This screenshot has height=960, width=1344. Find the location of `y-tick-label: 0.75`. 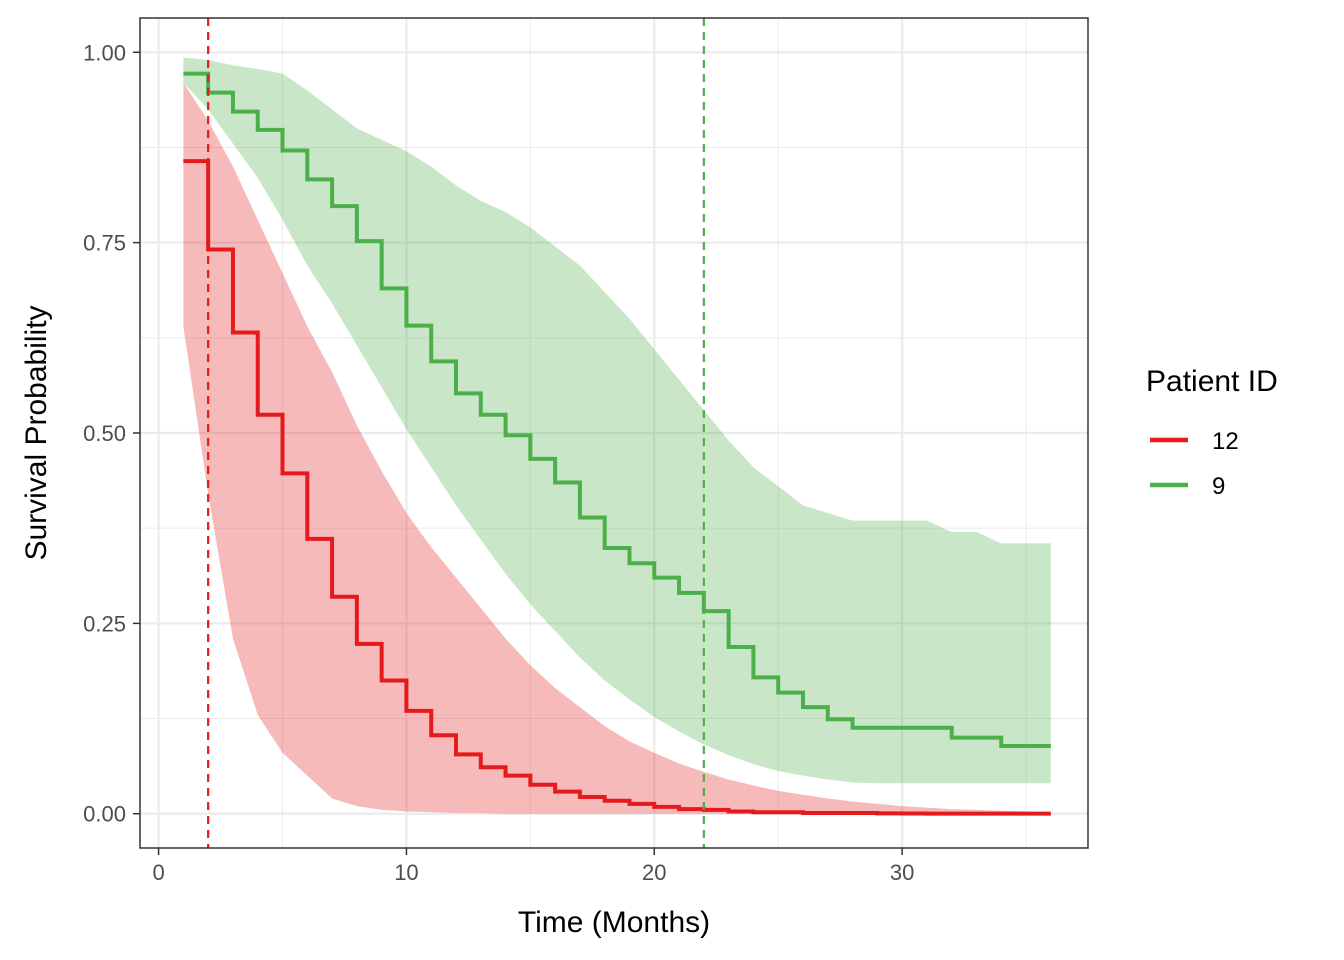

y-tick-label: 0.75 is located at coordinates (104, 243).